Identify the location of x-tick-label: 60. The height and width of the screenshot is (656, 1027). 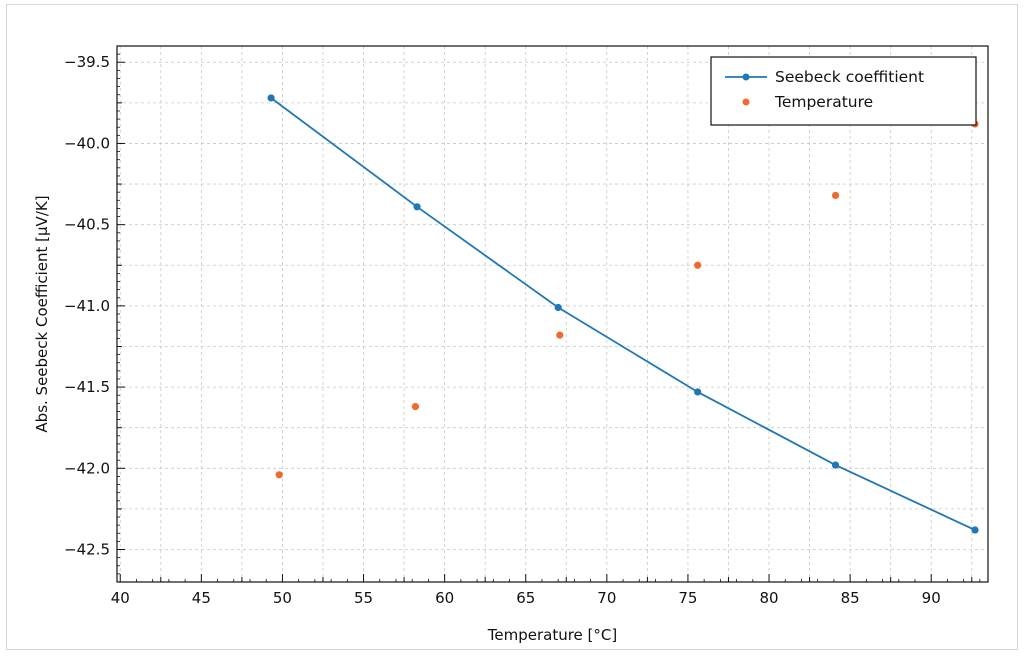
(444, 598).